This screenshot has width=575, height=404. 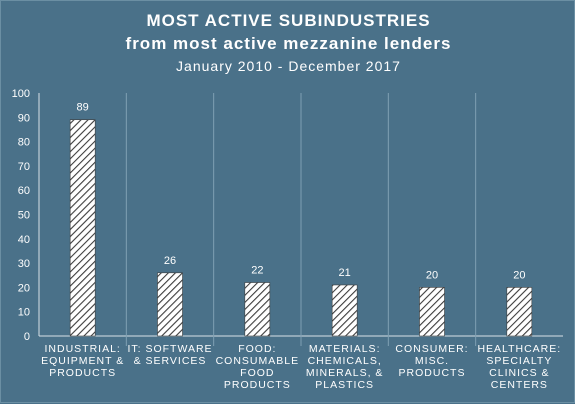 I want to click on x-category-label: CONSUMER:, so click(x=431, y=349).